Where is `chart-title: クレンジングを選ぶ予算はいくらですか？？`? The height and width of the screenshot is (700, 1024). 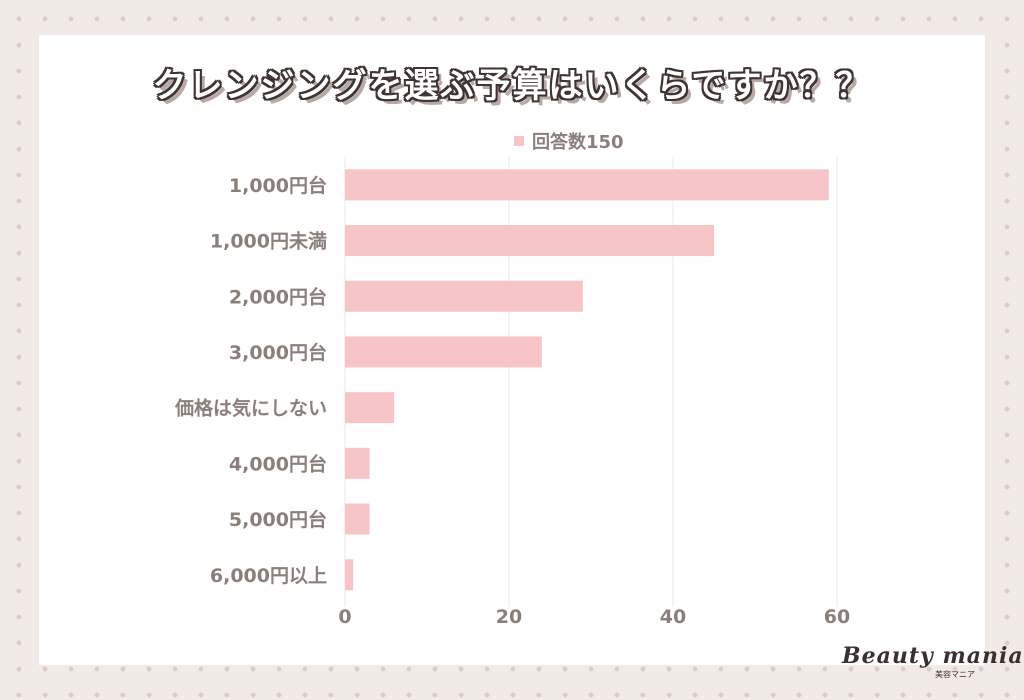
chart-title: クレンジングを選ぶ予算はいくらですか？？ is located at coordinates (512, 86).